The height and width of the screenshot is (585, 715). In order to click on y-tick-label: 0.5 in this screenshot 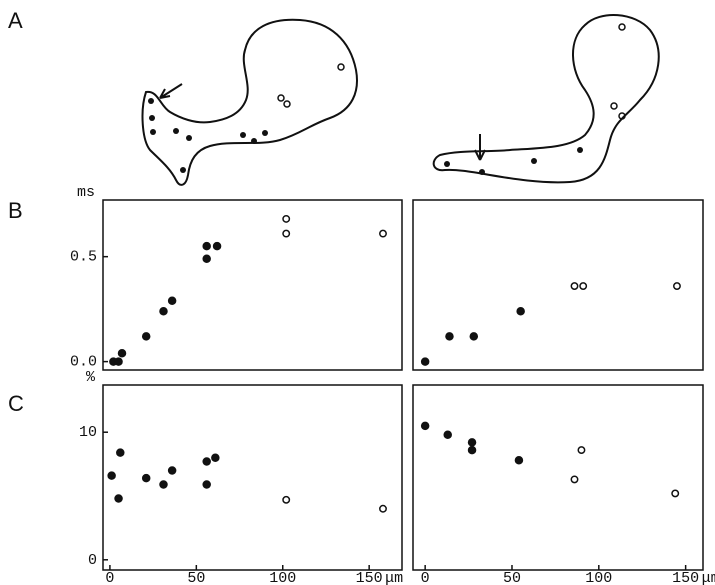, I will do `click(83, 257)`.